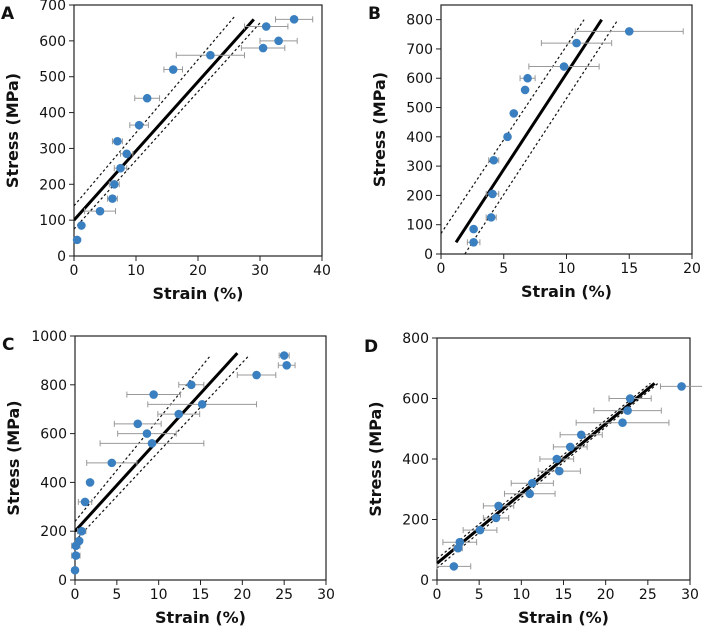 Image resolution: width=702 pixels, height=634 pixels. What do you see at coordinates (52, 7) in the screenshot?
I see `panel-a-y-tick-label: 700` at bounding box center [52, 7].